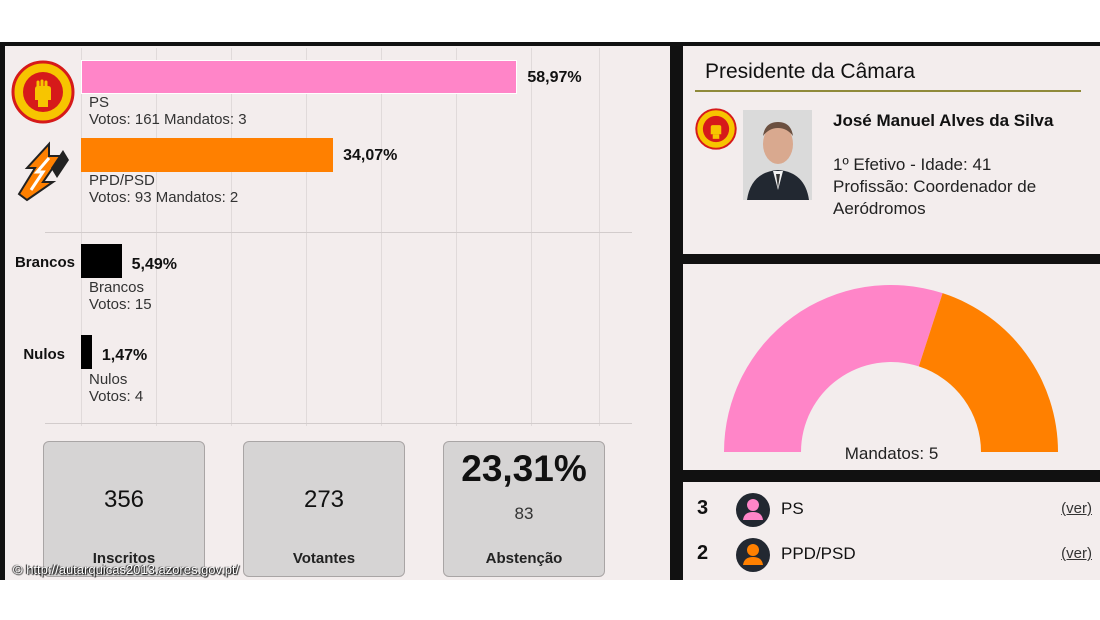 This screenshot has height=620, width=1100. I want to click on president-line2: Profissão: Coordenador de Aeródromos, so click(935, 197).